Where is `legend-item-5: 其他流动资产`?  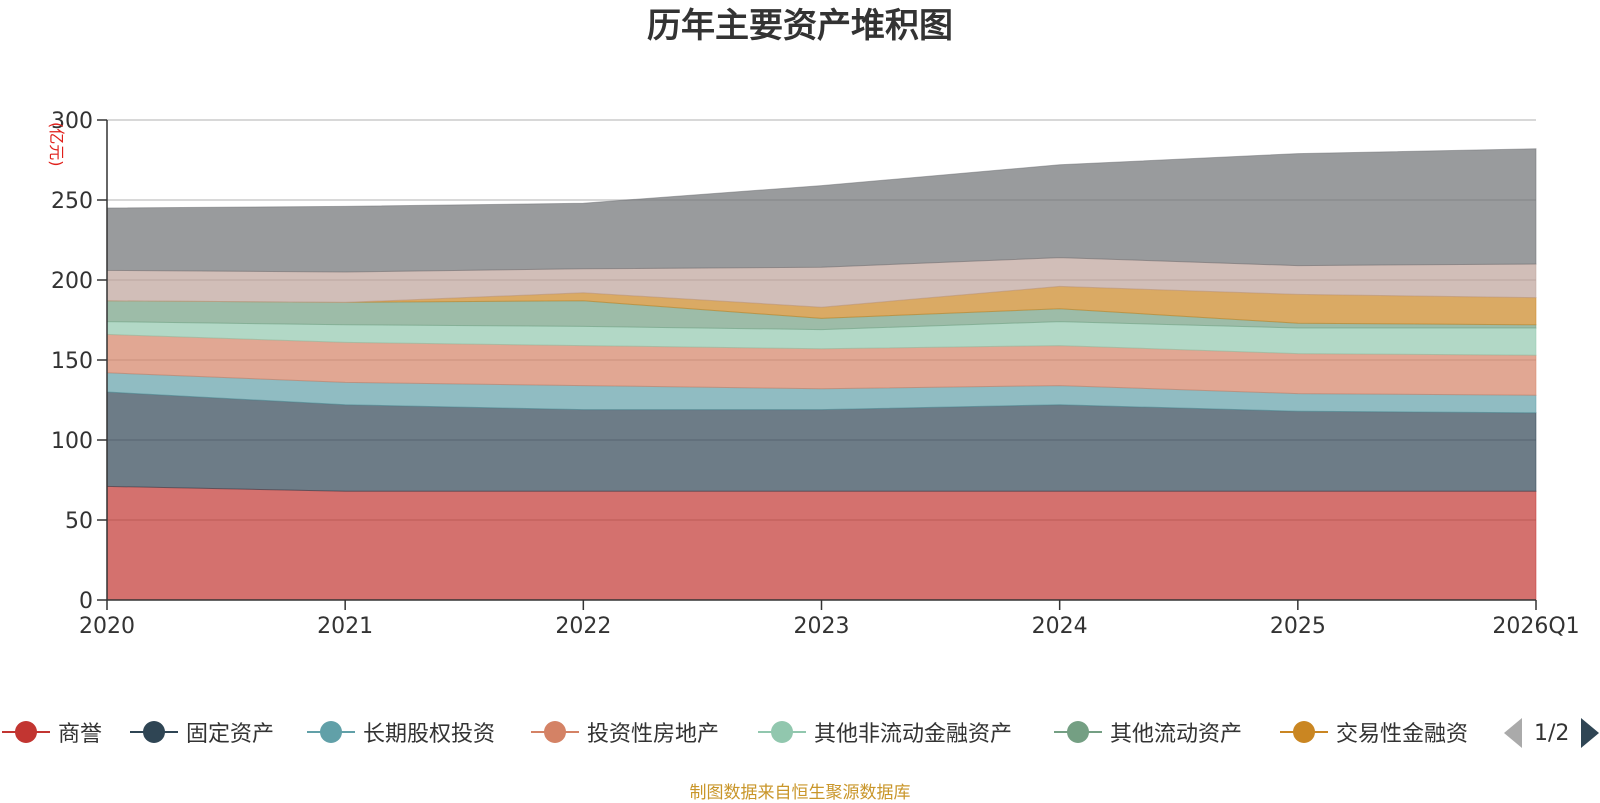
legend-item-5: 其他流动资产 is located at coordinates (1148, 732).